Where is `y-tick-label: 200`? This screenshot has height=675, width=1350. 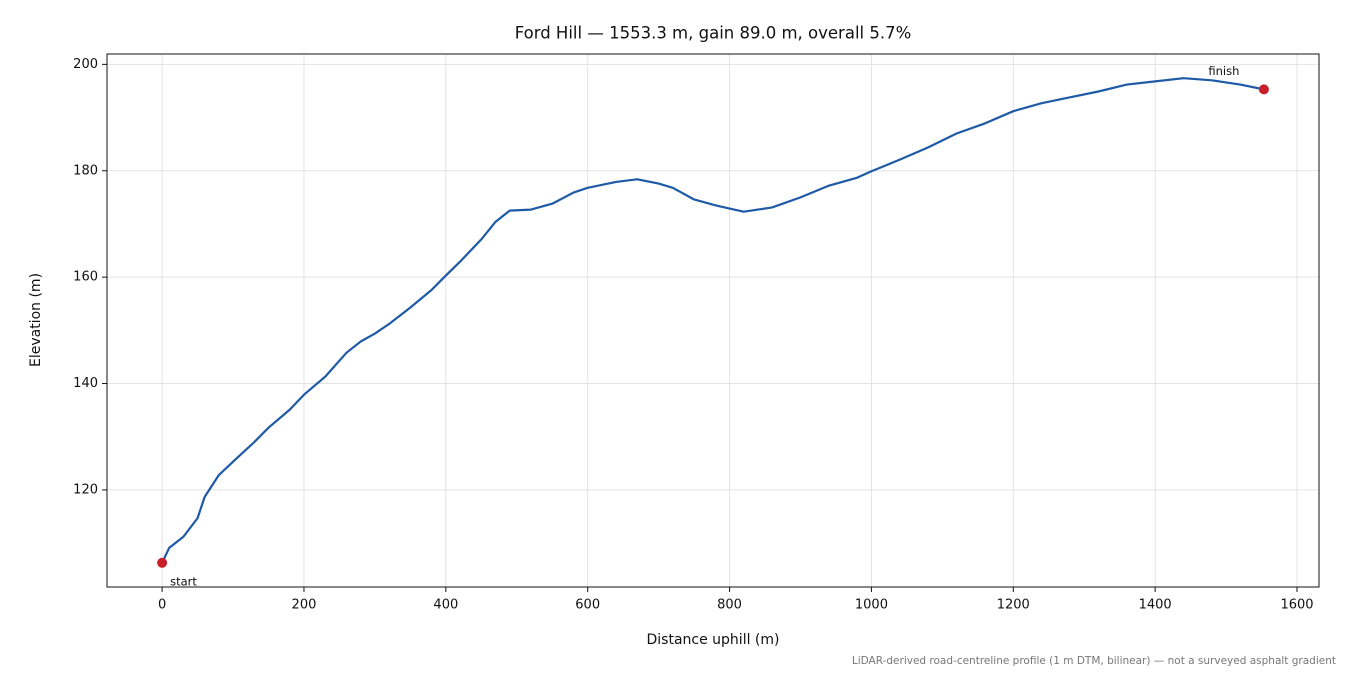
y-tick-label: 200 is located at coordinates (85, 64).